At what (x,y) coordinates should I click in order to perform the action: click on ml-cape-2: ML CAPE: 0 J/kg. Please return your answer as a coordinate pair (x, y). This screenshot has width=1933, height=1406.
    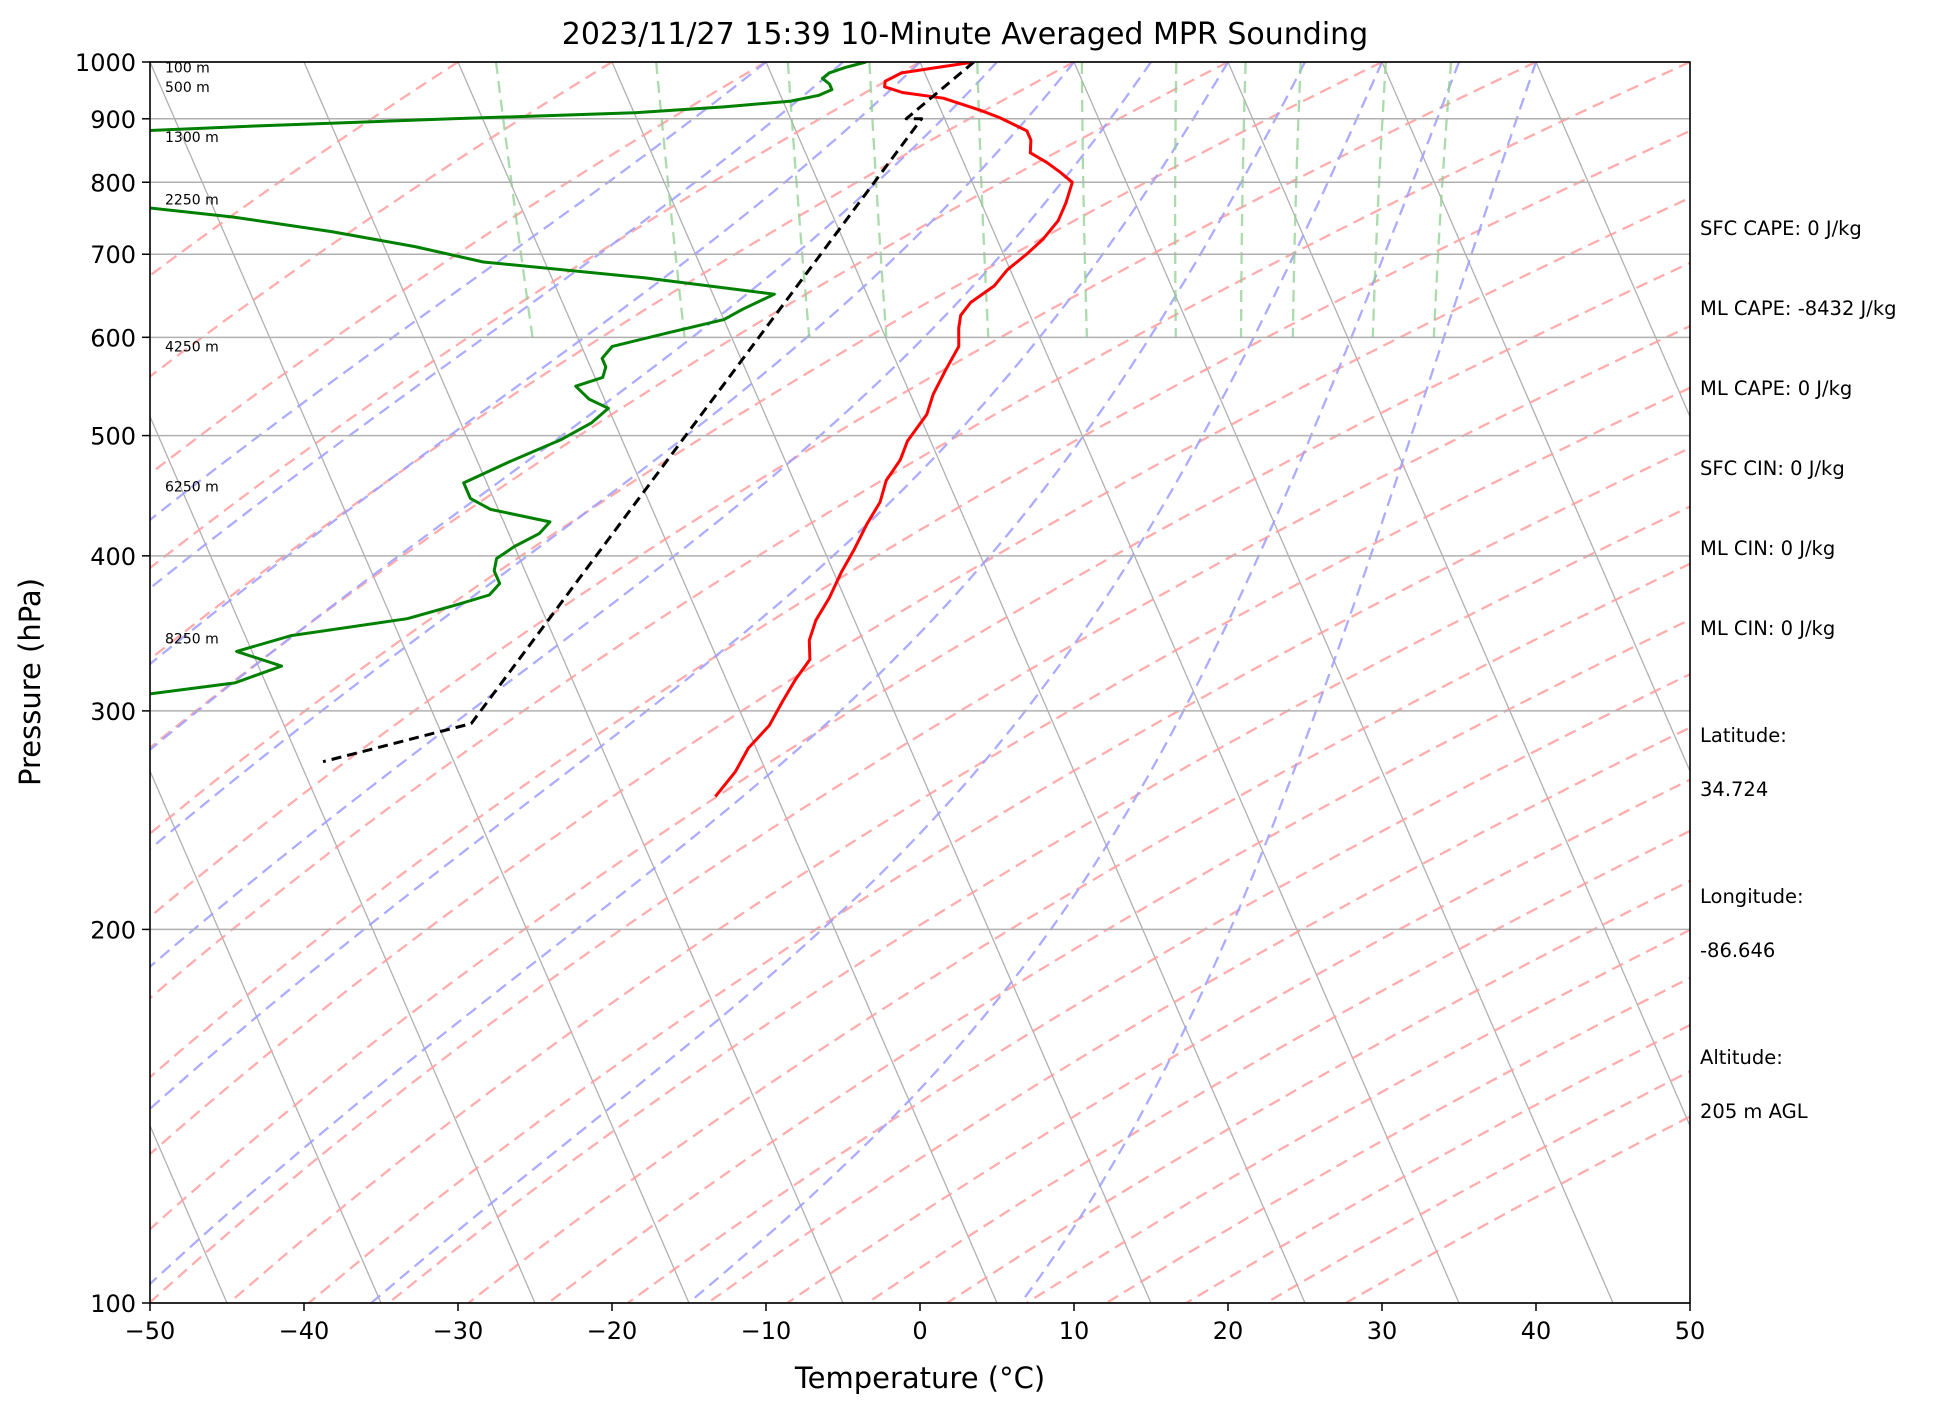
    Looking at the image, I should click on (1776, 388).